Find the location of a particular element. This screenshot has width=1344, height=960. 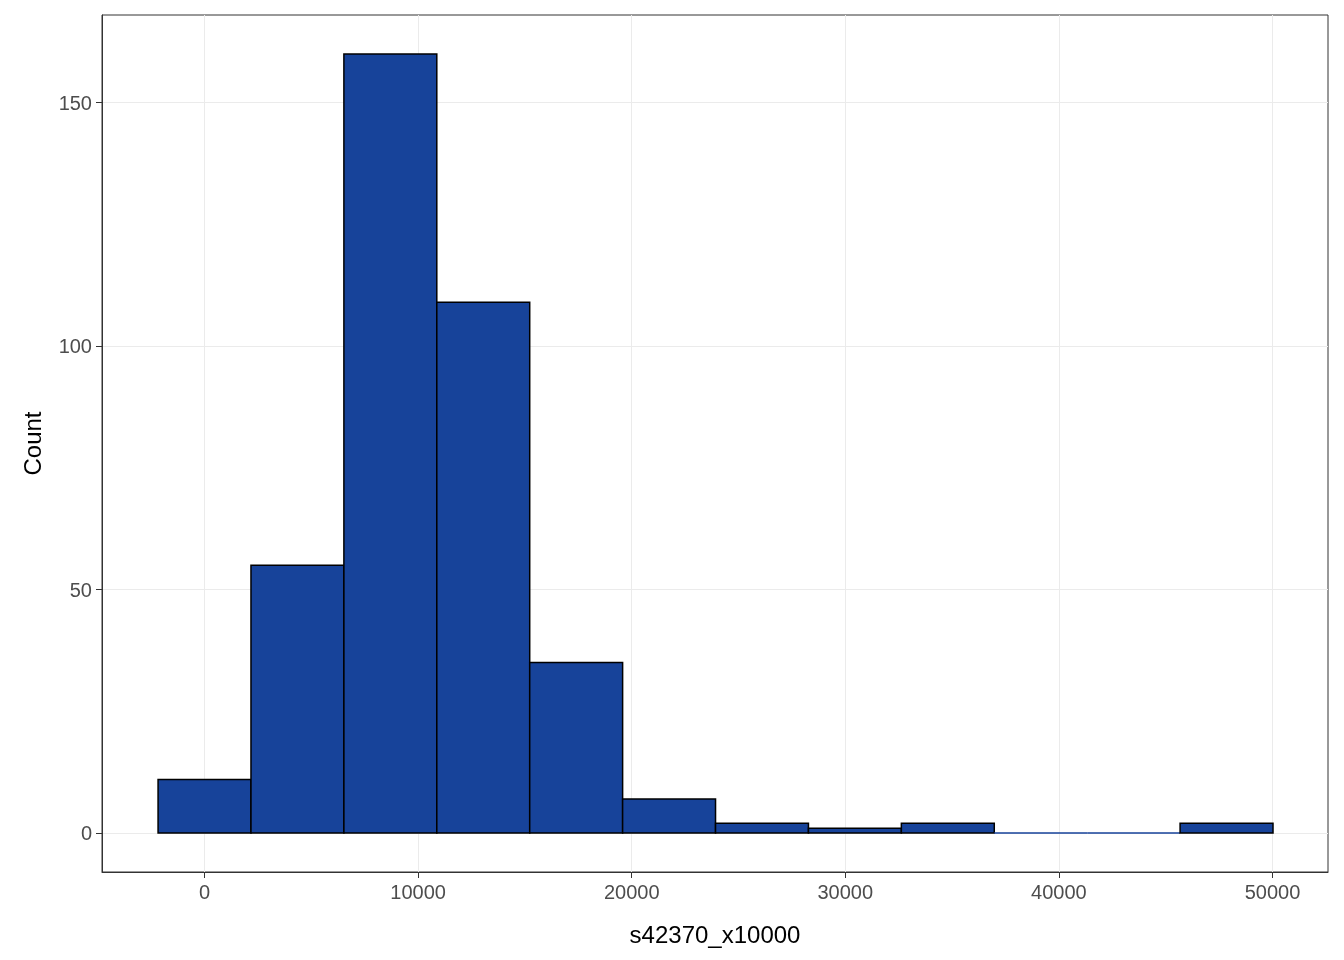

y-tick-label: 50 is located at coordinates (80, 589).